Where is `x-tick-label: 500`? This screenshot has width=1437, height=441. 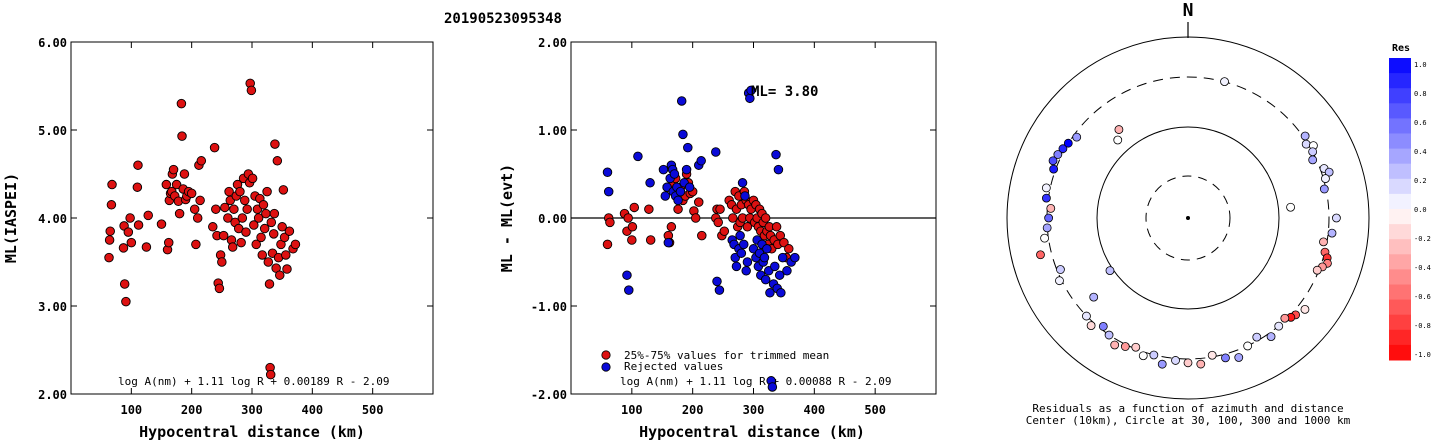 x-tick-label: 500 is located at coordinates (875, 410).